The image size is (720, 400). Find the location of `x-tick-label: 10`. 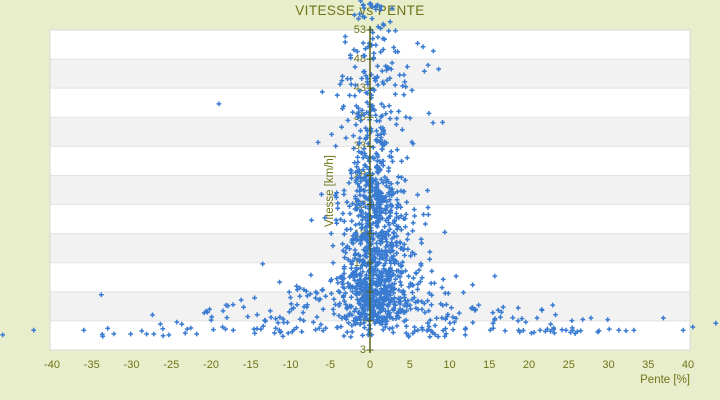

x-tick-label: 10 is located at coordinates (449, 365).